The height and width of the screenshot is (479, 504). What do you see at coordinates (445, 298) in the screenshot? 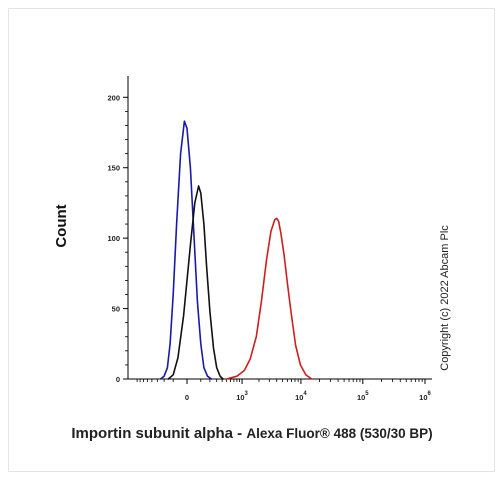
I see `copyright-text: Copyright (c) 2022 Abcam Plc` at bounding box center [445, 298].